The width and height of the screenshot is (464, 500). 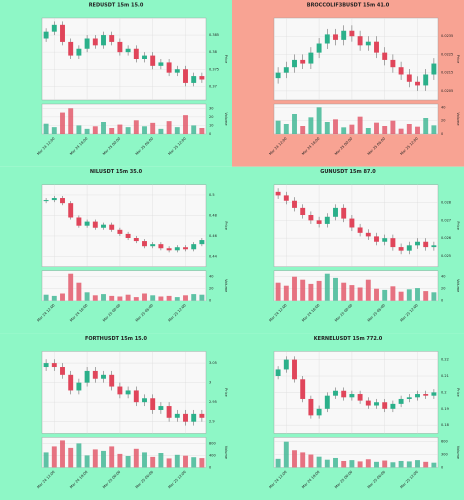 What do you see at coordinates (226, 59) in the screenshot?
I see `y-axis-label: Price` at bounding box center [226, 59].